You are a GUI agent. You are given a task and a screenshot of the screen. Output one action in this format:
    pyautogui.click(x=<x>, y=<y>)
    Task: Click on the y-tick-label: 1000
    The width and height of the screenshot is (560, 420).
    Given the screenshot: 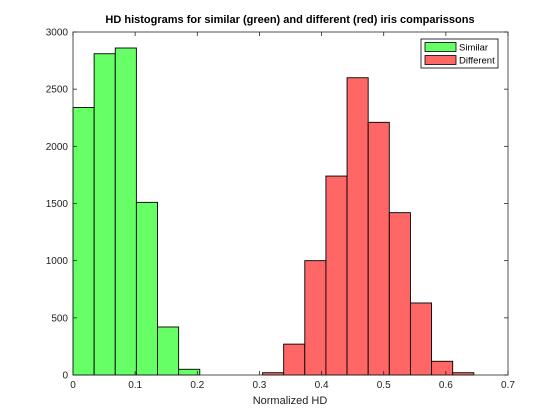 What is the action you would take?
    pyautogui.click(x=57, y=261)
    